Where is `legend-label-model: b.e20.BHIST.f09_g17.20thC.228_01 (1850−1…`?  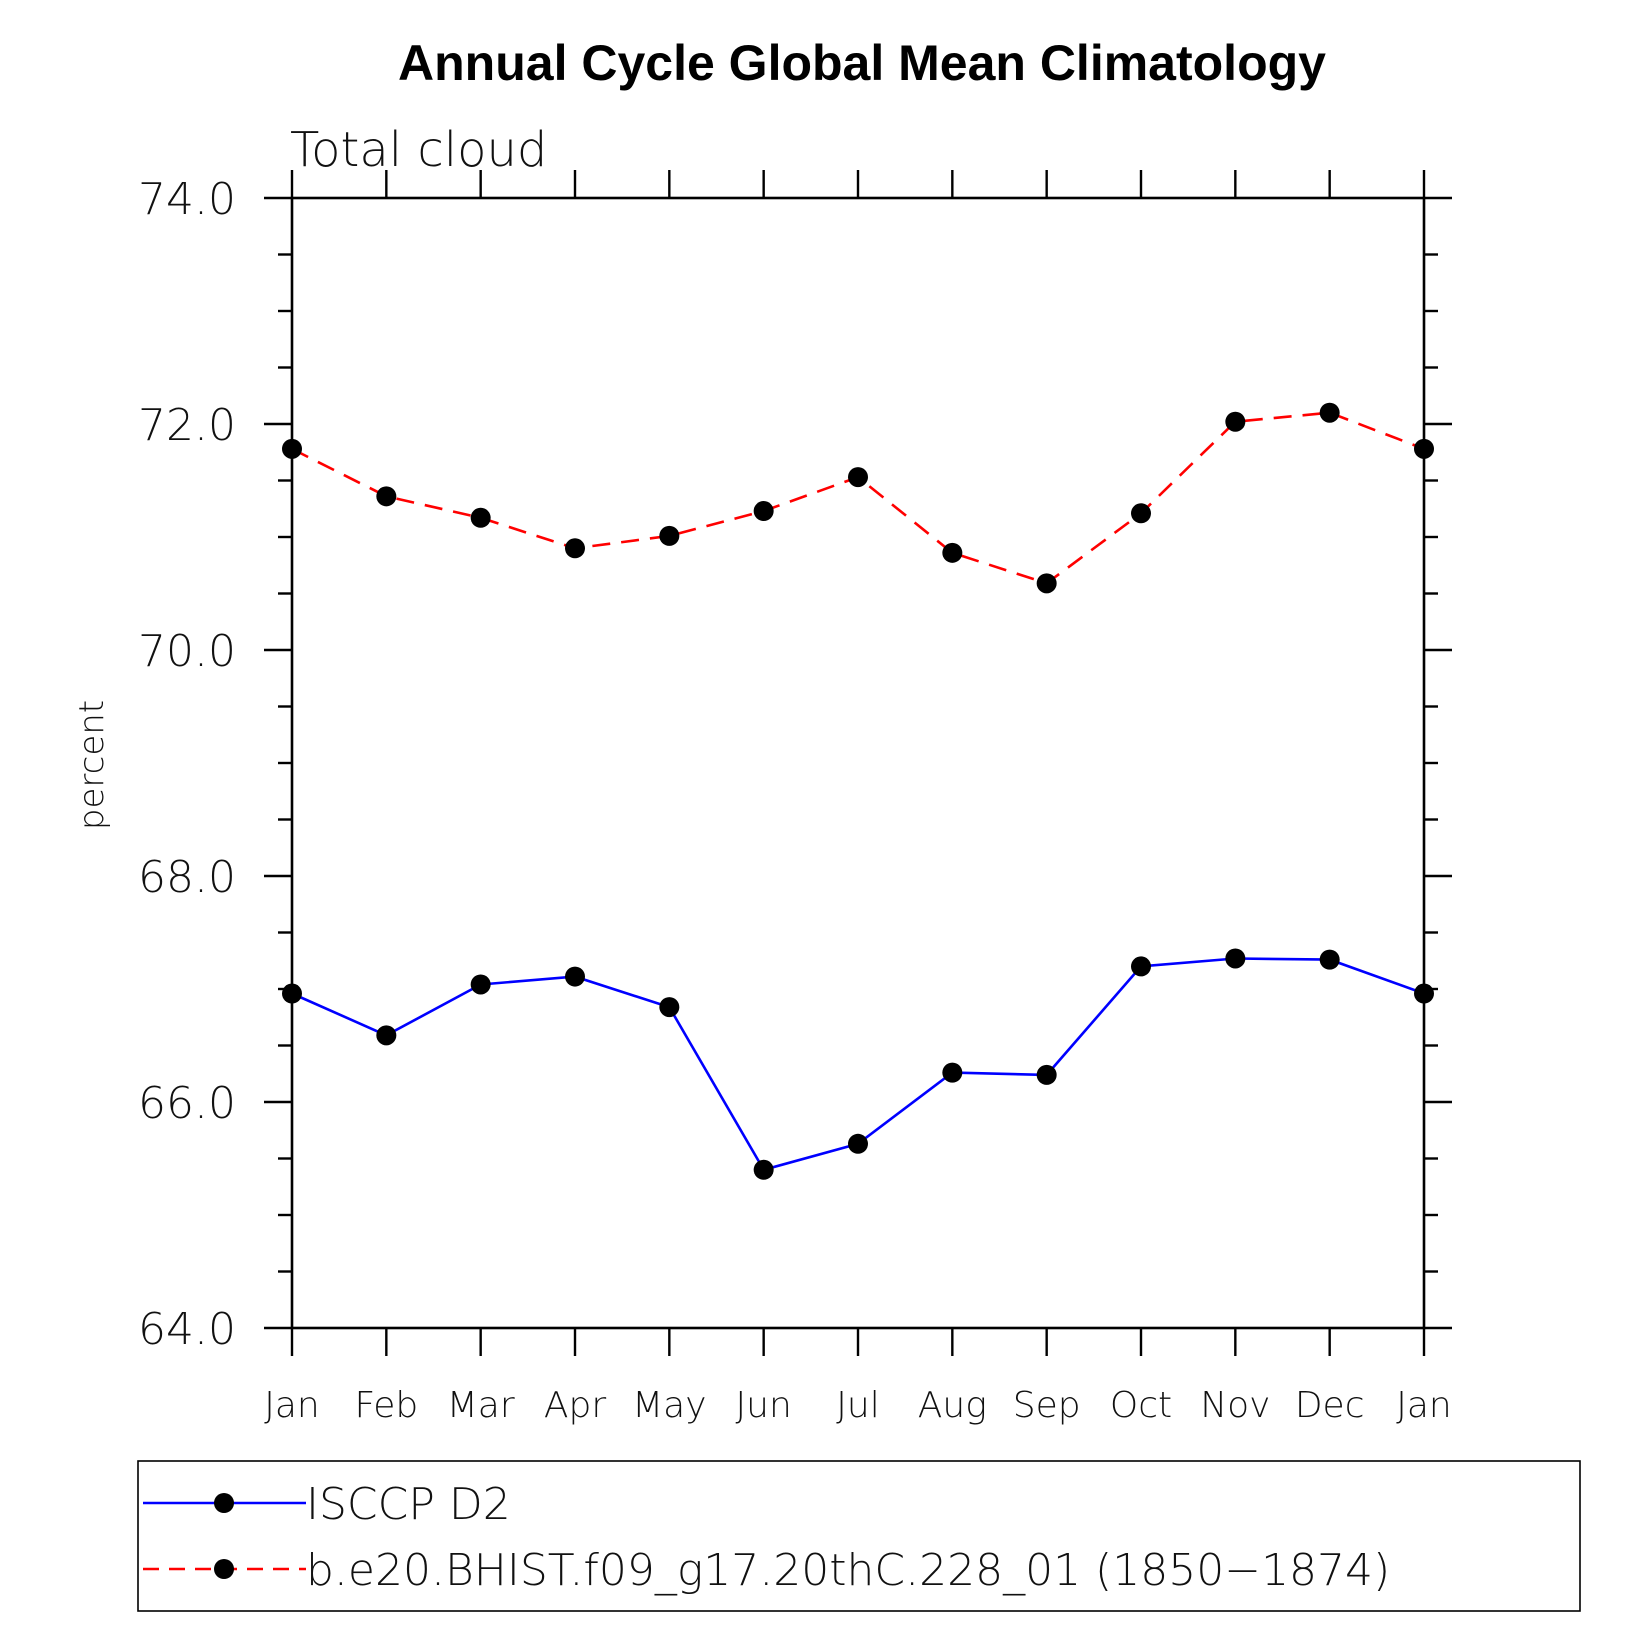
legend-label-model: b.e20.BHIST.f09_g17.20thC.228_01 (1850−1… is located at coordinates (848, 1570).